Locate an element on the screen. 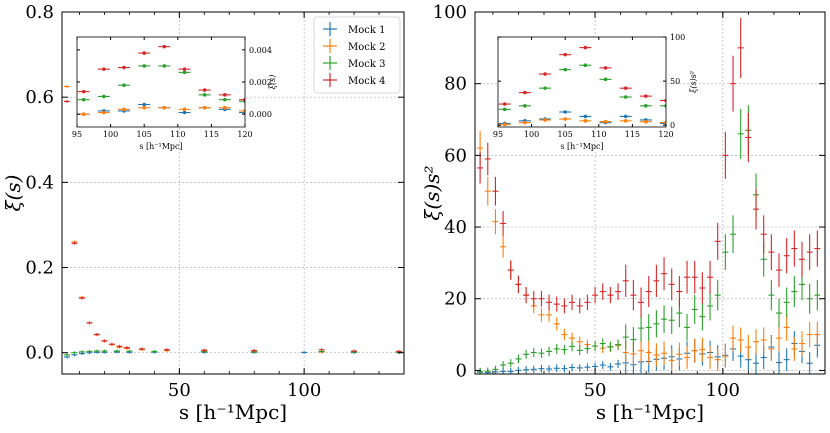 Image resolution: width=830 pixels, height=433 pixels. xis2-ytick-label: 60 is located at coordinates (455, 155).